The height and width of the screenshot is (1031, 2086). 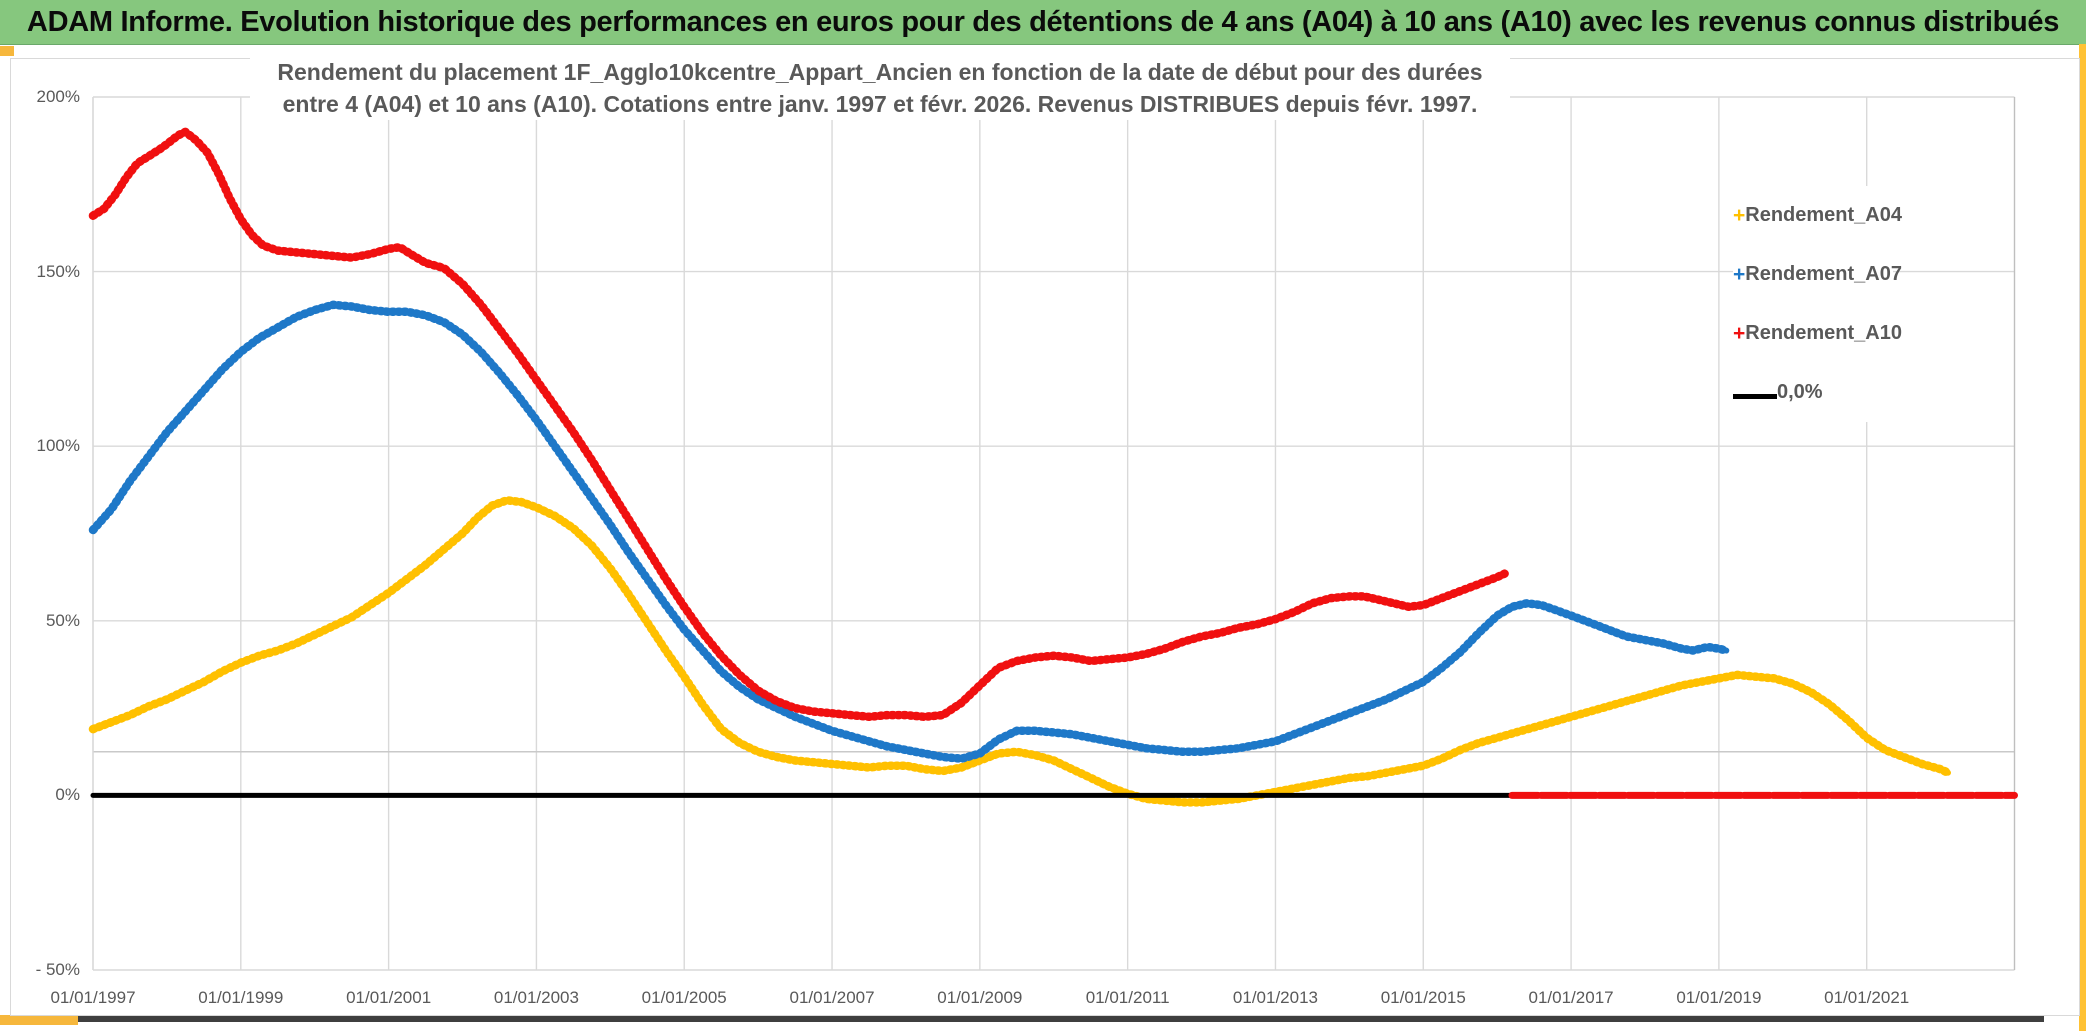 I want to click on y-axis-label: 150%, so click(x=58, y=271).